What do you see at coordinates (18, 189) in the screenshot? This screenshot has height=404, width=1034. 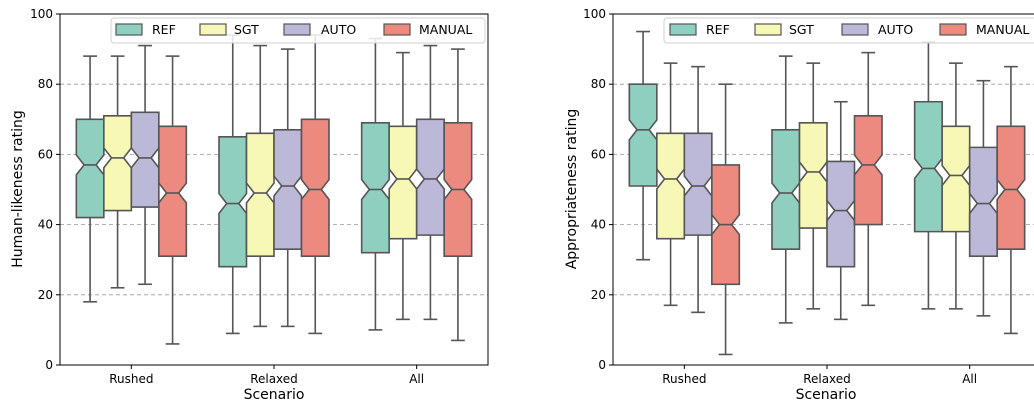 I see `left-y-axis-label: Human-likeness rating` at bounding box center [18, 189].